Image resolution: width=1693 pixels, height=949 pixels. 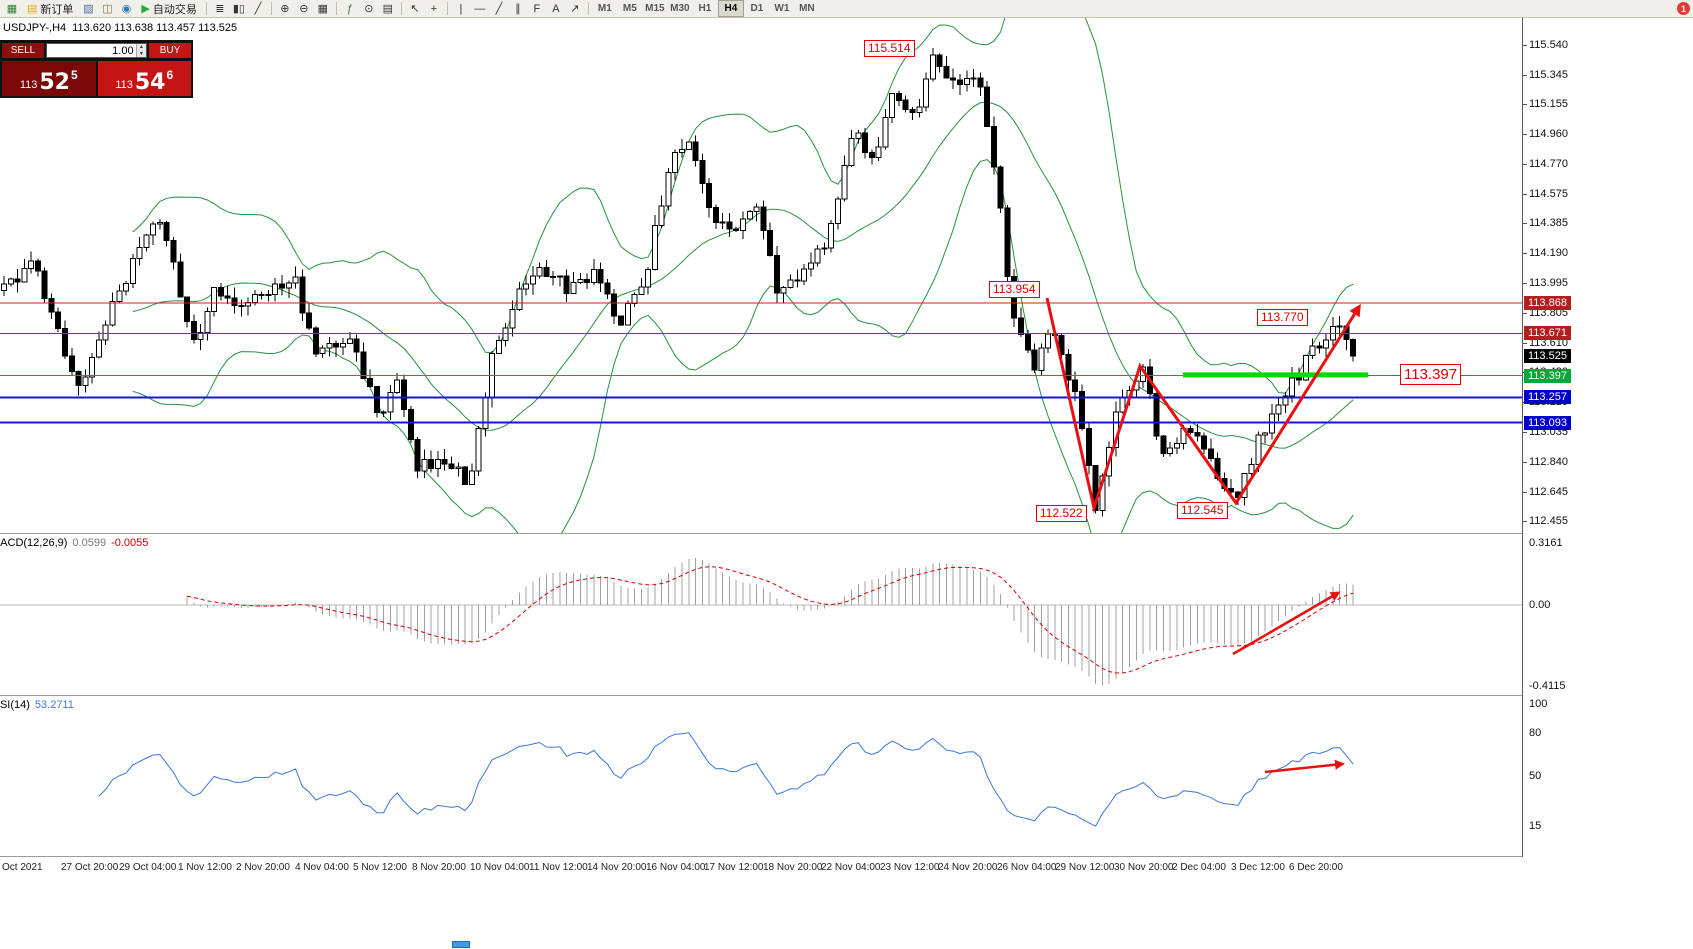 What do you see at coordinates (518, 9) in the screenshot?
I see `channel-icon: ∥` at bounding box center [518, 9].